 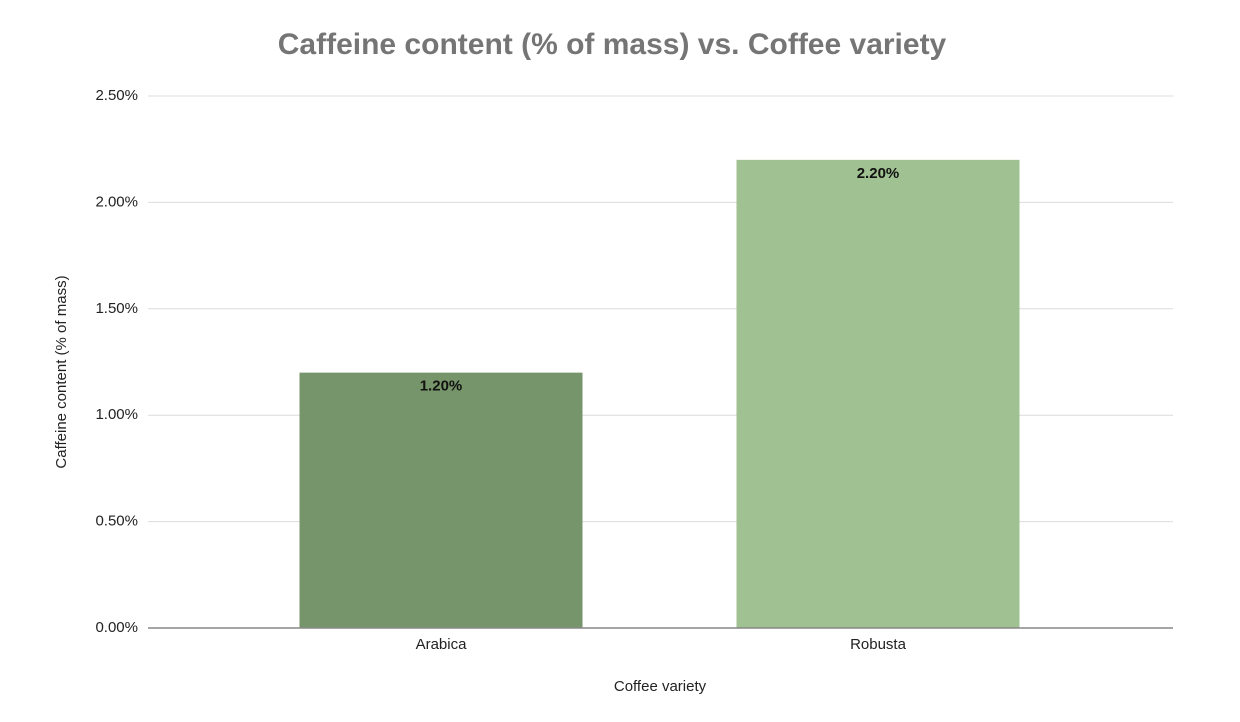 What do you see at coordinates (660, 686) in the screenshot?
I see `x-axis-title: Coffee variety` at bounding box center [660, 686].